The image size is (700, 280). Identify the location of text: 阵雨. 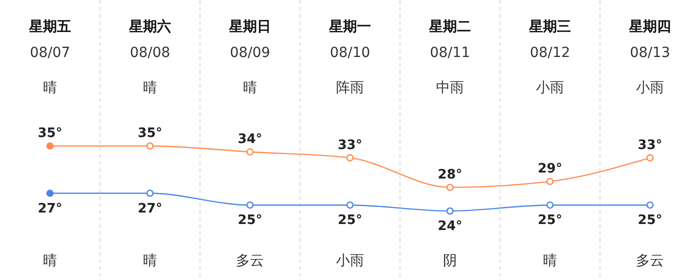
(350, 88).